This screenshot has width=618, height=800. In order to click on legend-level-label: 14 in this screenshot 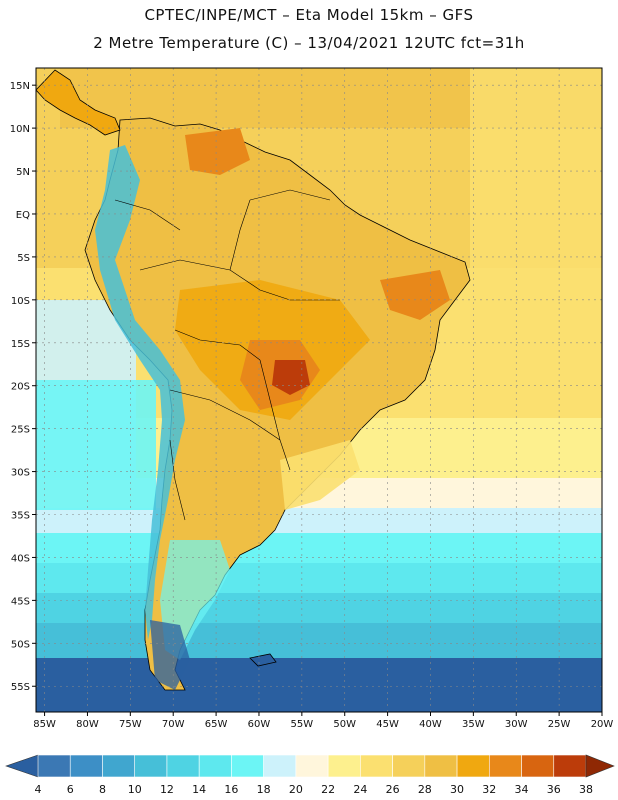, I will do `click(199, 789)`.